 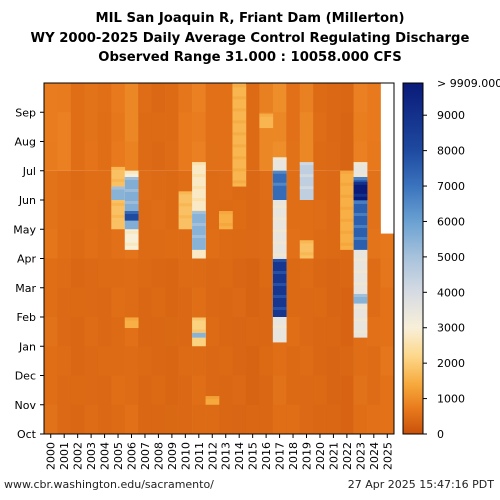 What do you see at coordinates (226, 127) in the screenshot?
I see `cell-2013-summer` at bounding box center [226, 127].